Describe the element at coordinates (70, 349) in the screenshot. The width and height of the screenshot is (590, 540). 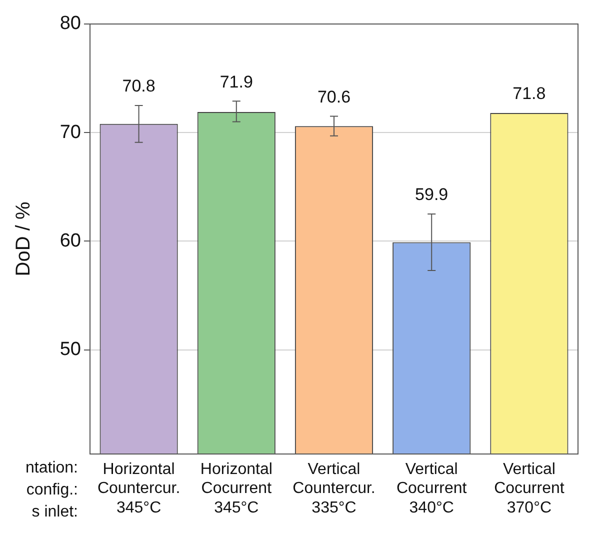
I see `y-tick-label: 50` at that location.